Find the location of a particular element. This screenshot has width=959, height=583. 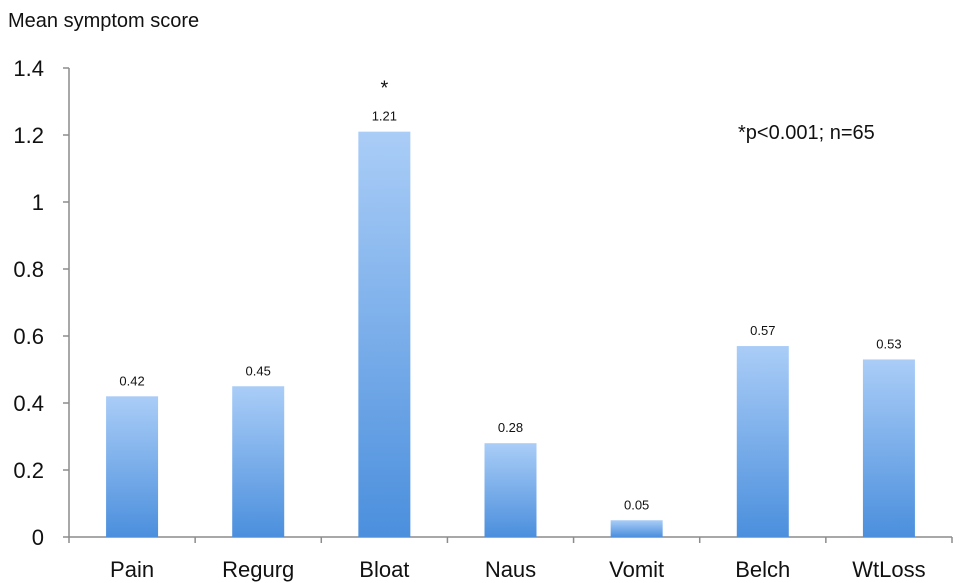

data-label: 0.53 is located at coordinates (888, 343).